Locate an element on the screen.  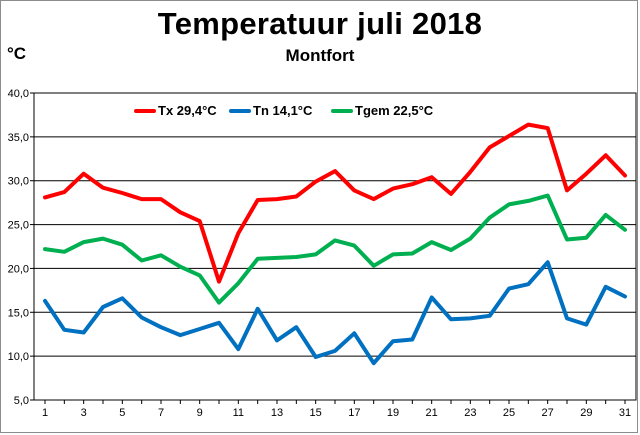
legend-label-3: Tgem 22,5°C is located at coordinates (394, 110).